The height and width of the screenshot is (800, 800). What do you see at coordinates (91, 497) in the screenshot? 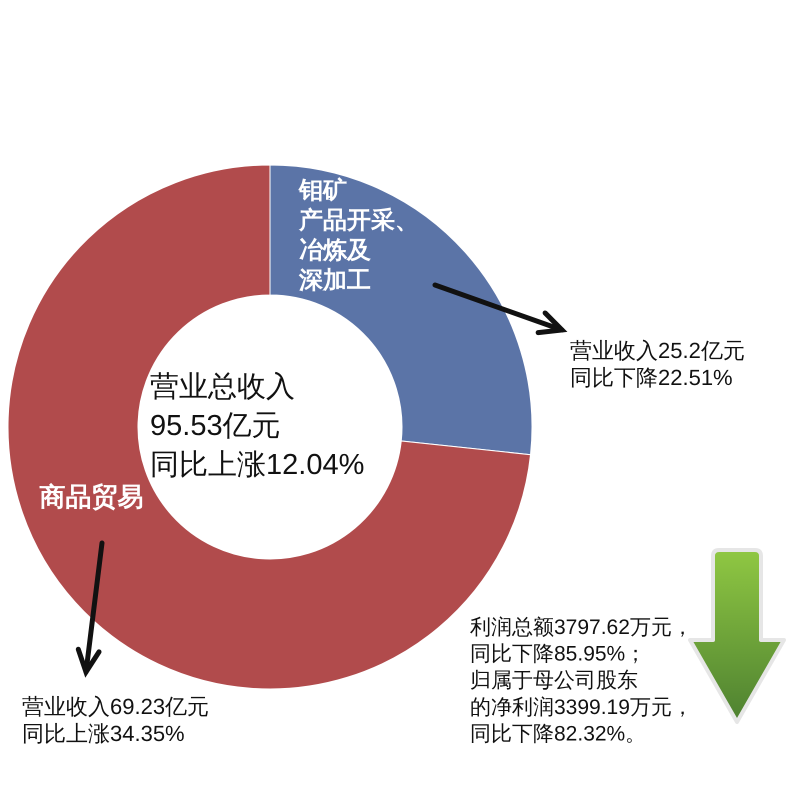
I see `slice-label: 商品贸易` at bounding box center [91, 497].